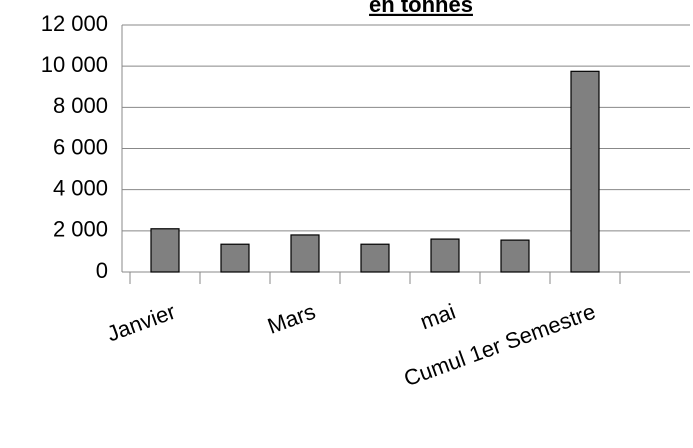 This screenshot has width=693, height=448. I want to click on chart-title: en tonnes, so click(421, 8).